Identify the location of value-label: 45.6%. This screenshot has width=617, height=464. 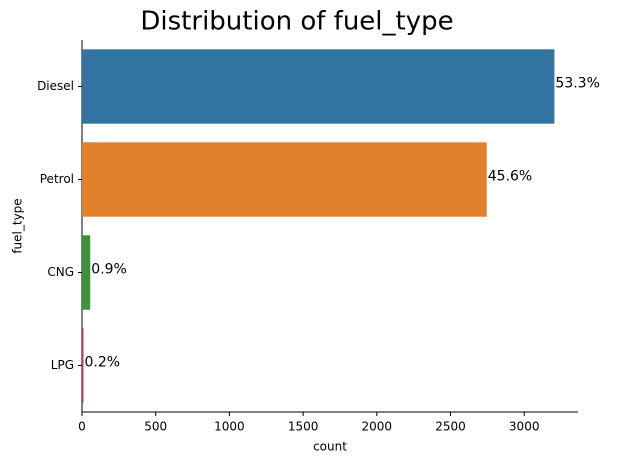
(510, 177).